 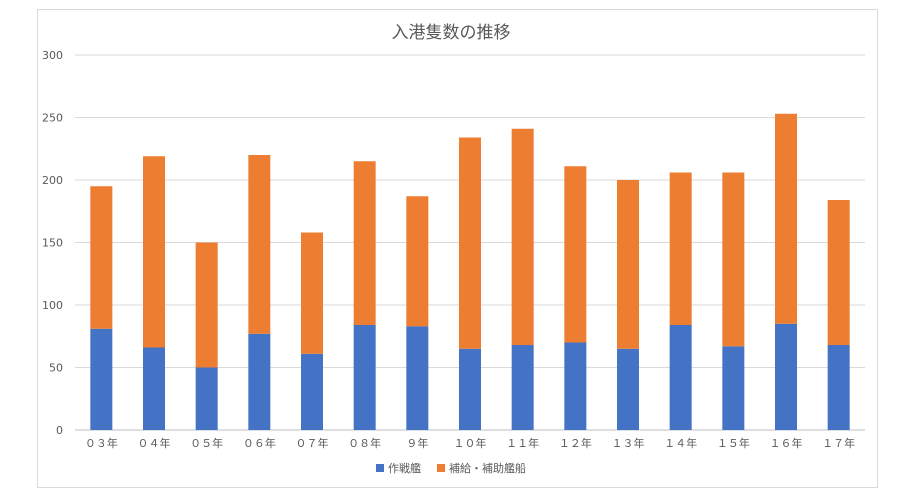 I want to click on x-tick-label: ０７年, so click(x=312, y=443).